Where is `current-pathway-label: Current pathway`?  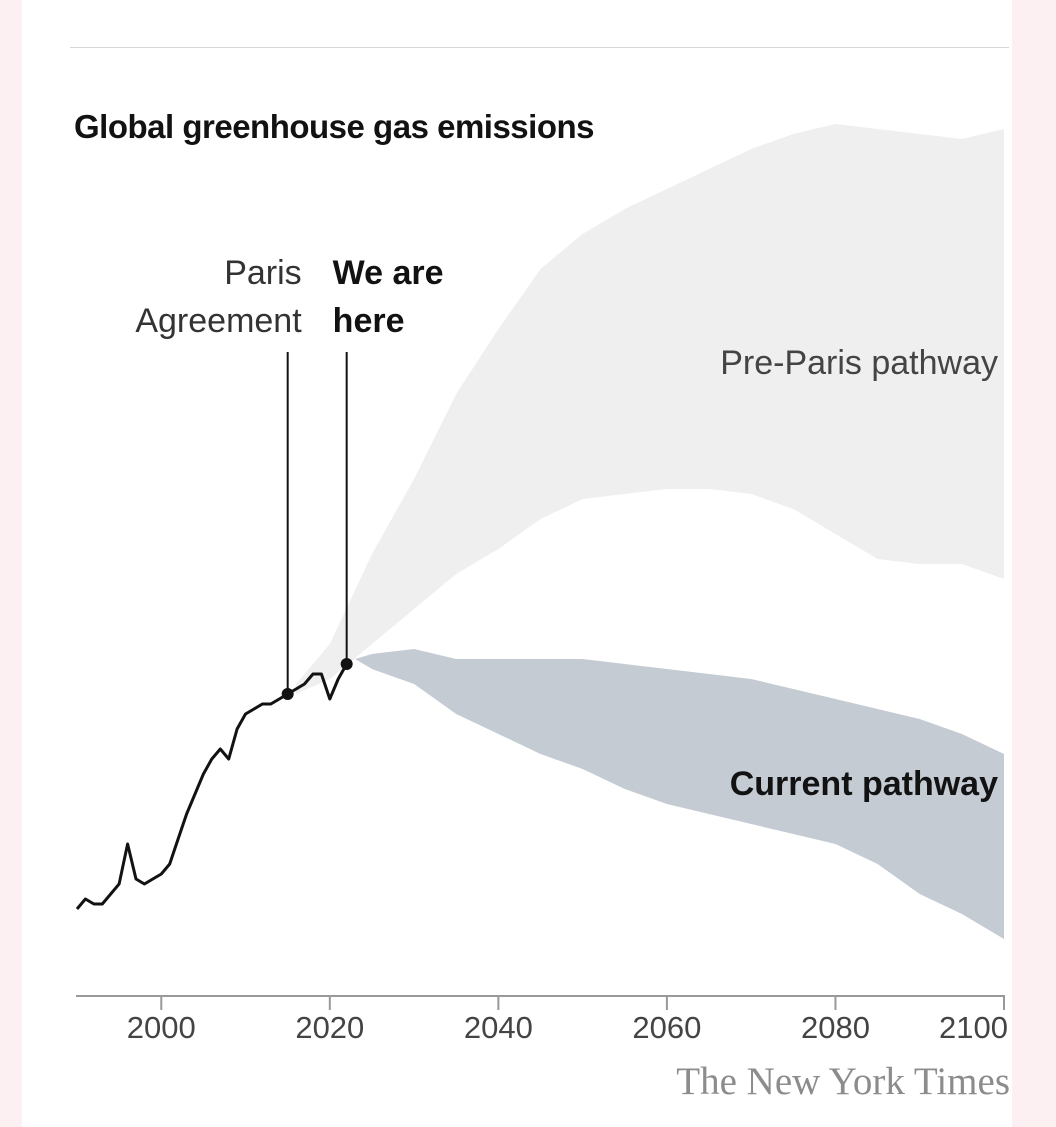 current-pathway-label: Current pathway is located at coordinates (864, 784).